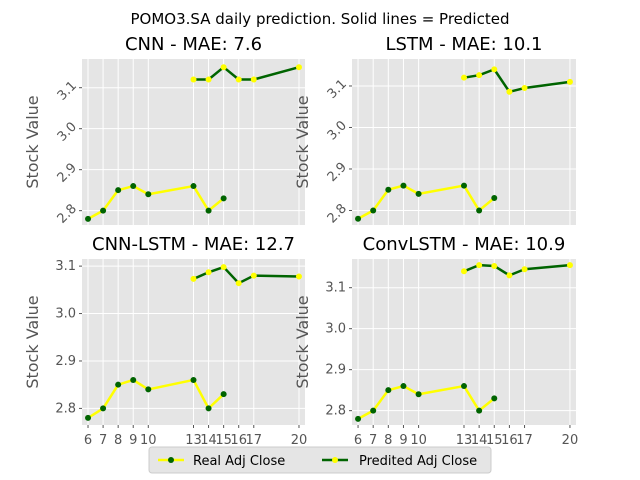 The width and height of the screenshot is (640, 480). What do you see at coordinates (479, 440) in the screenshot?
I see `x-tick-label: 14` at bounding box center [479, 440].